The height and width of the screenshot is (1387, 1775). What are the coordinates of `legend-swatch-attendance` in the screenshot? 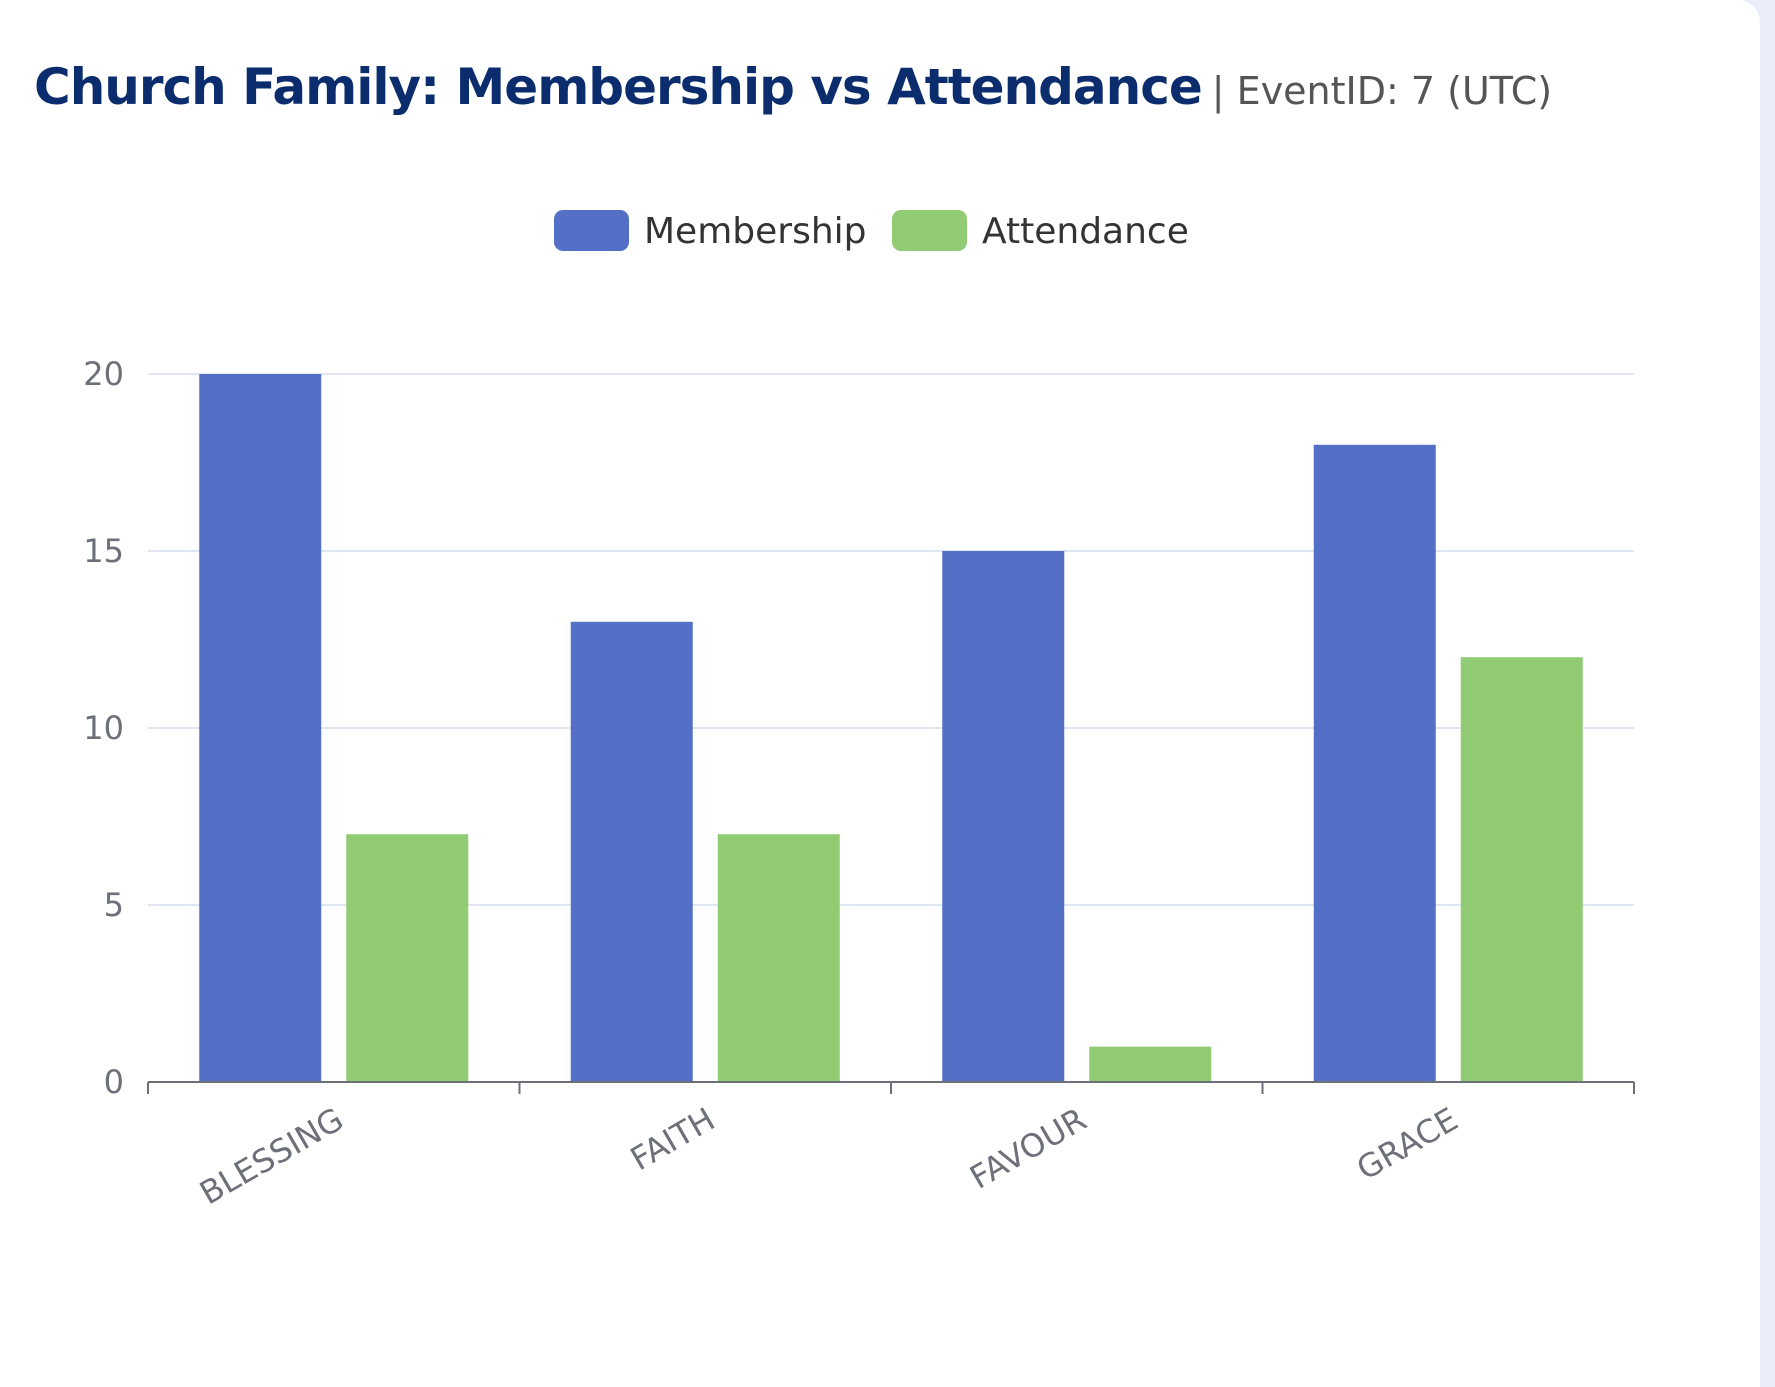 It's located at (929, 230).